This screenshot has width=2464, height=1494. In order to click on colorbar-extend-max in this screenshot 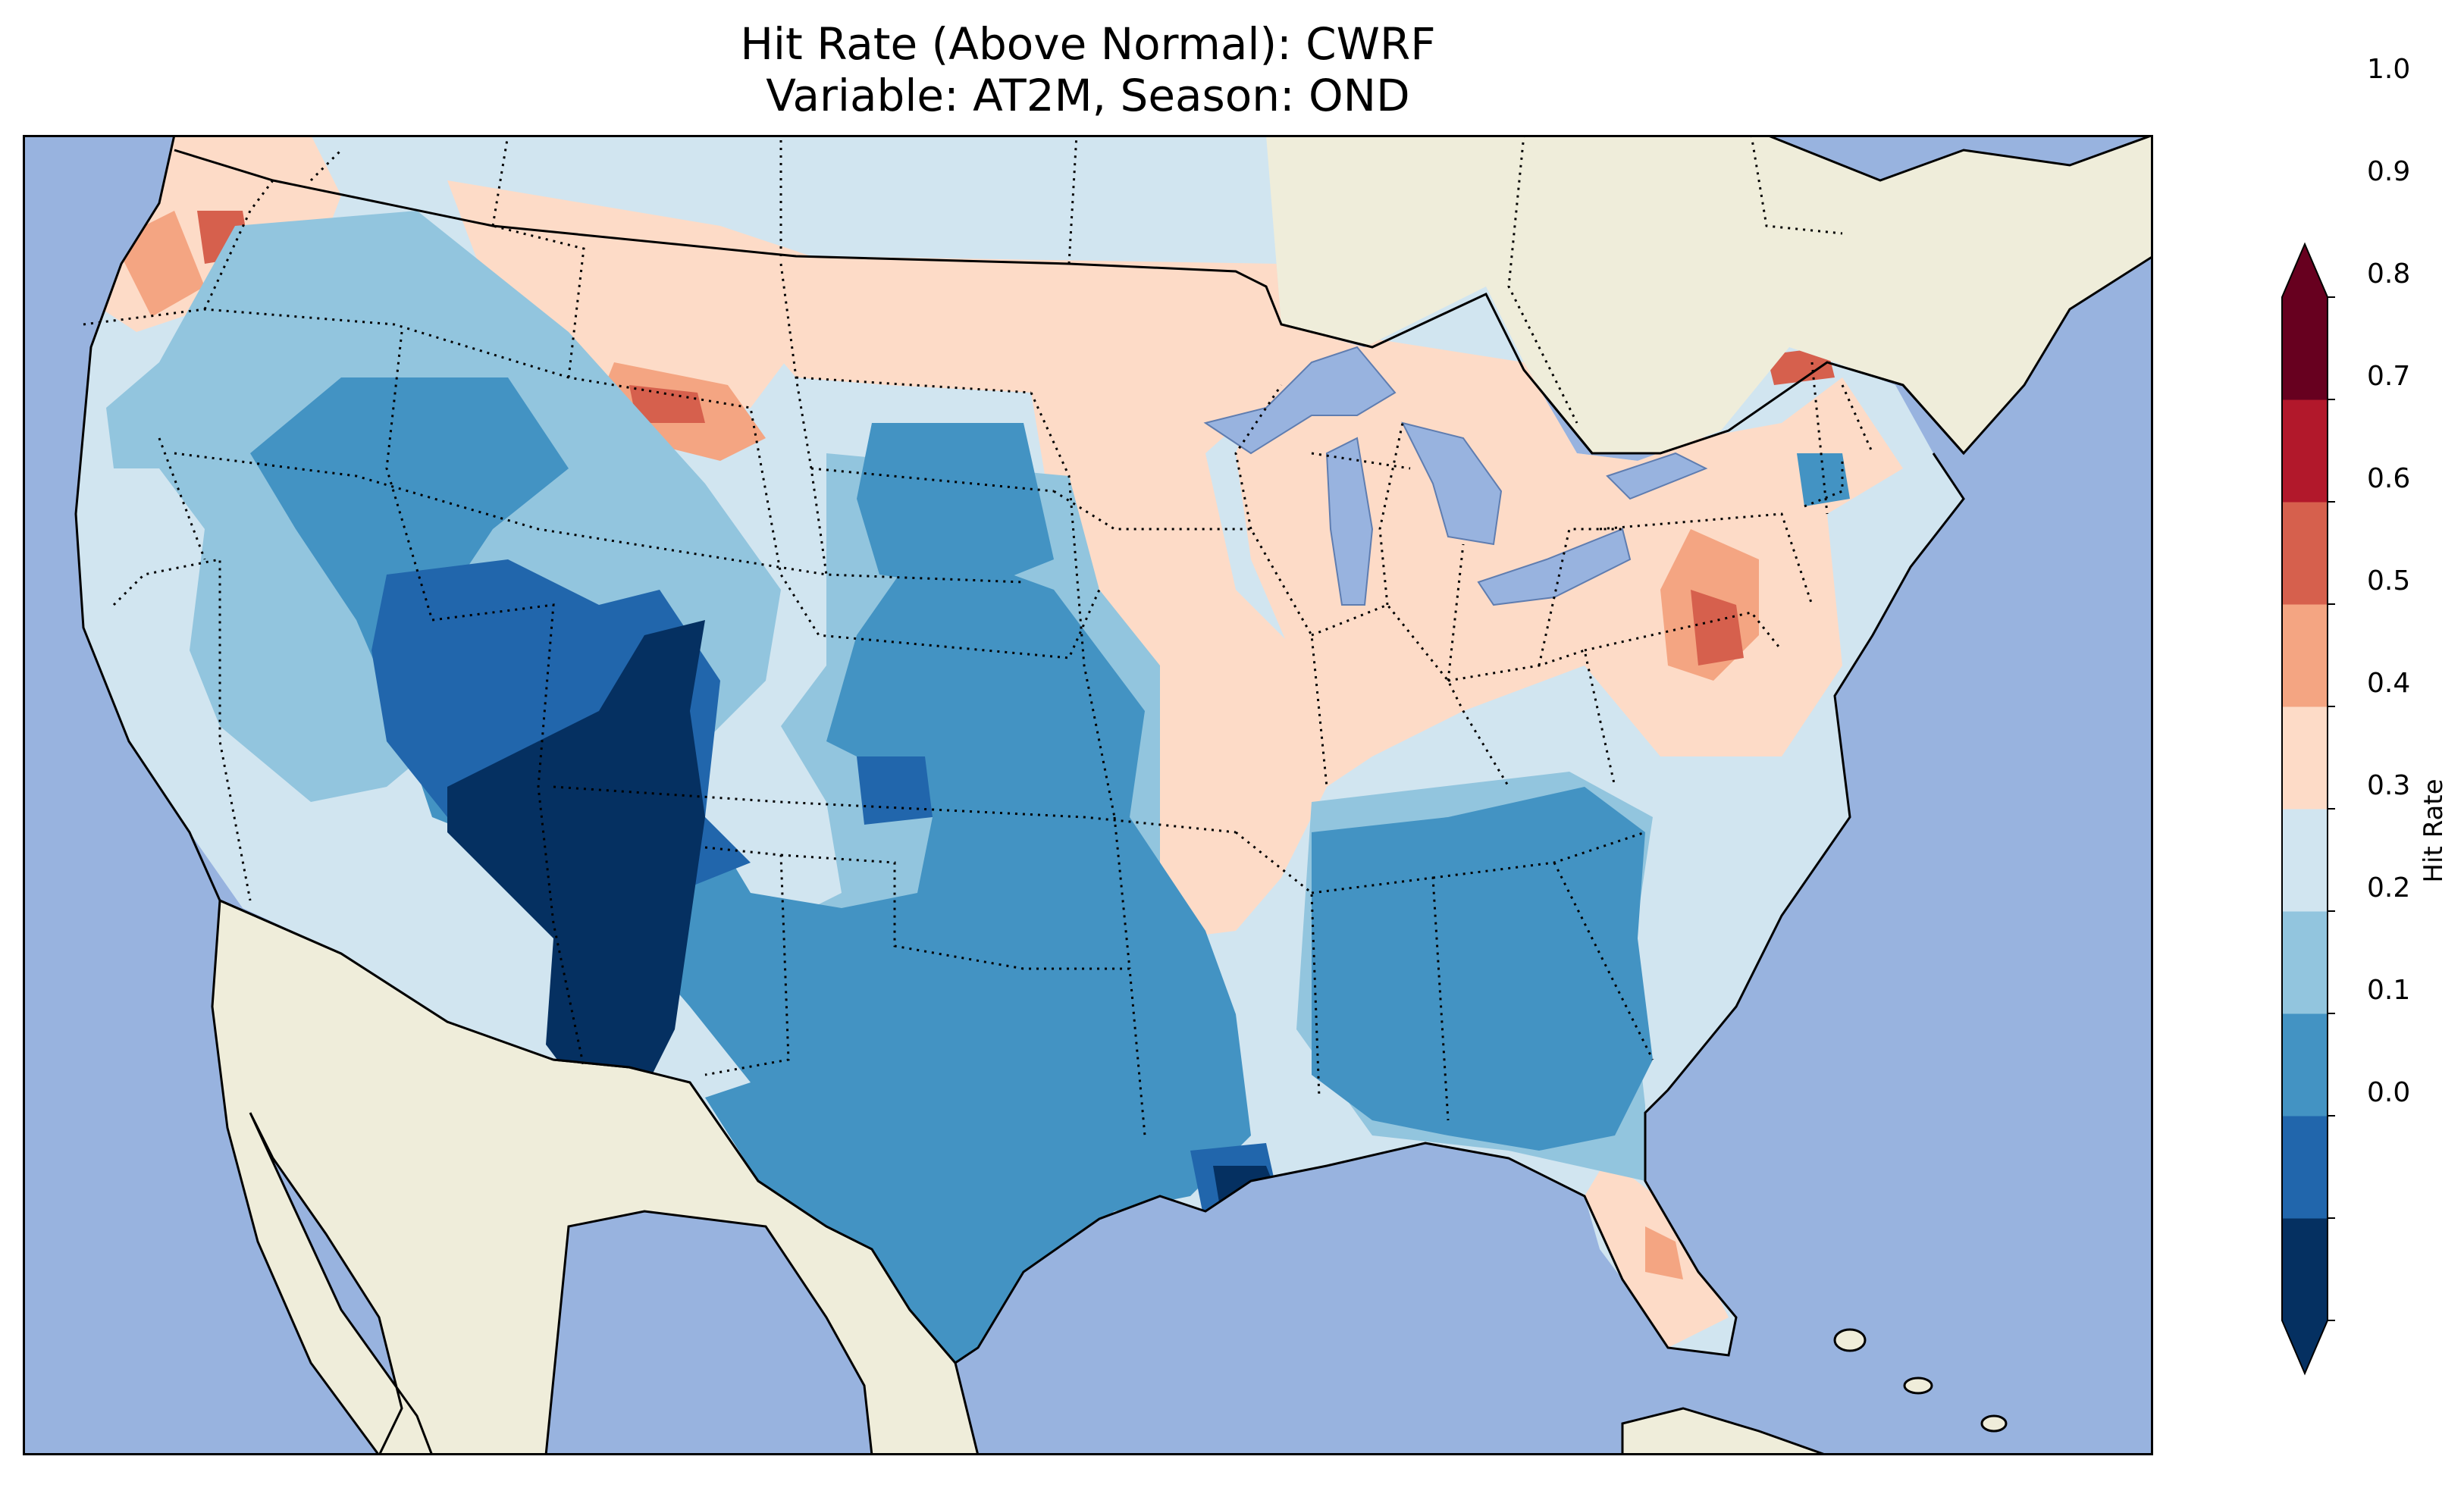, I will do `click(2305, 270)`.